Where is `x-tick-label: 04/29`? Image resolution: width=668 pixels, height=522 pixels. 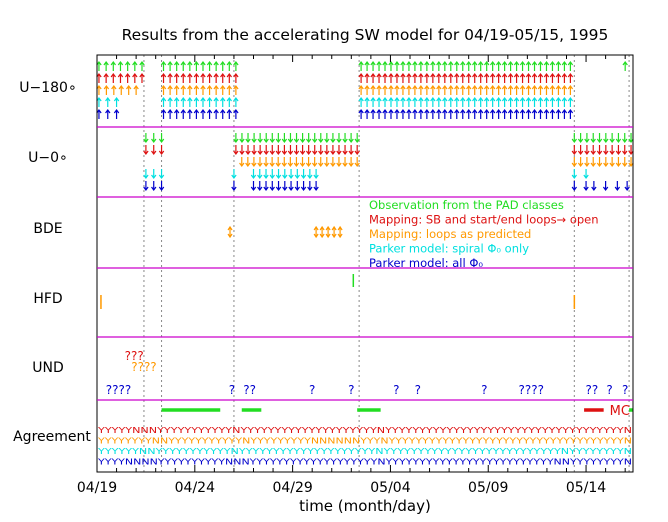 x-tick-label: 04/29 is located at coordinates (292, 488).